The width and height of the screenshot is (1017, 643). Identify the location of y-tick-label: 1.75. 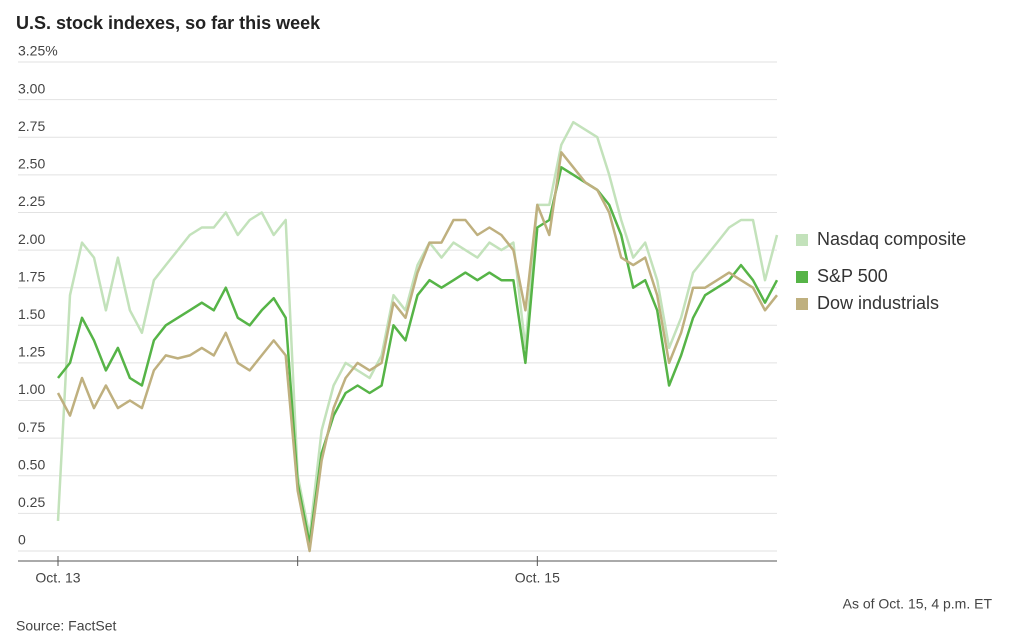
(31, 276).